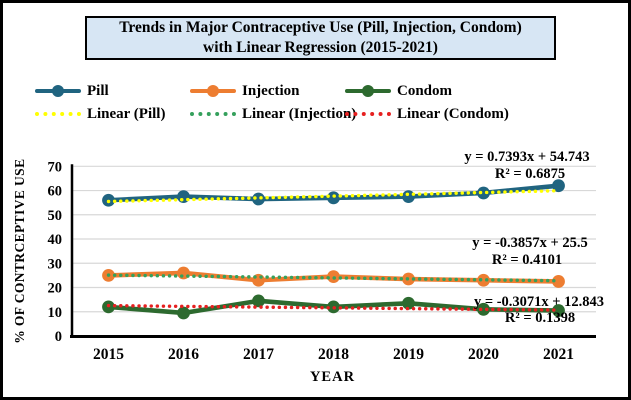 The image size is (631, 400). Describe the element at coordinates (213, 114) in the screenshot. I see `linear-injection-dotted-swatch` at that location.